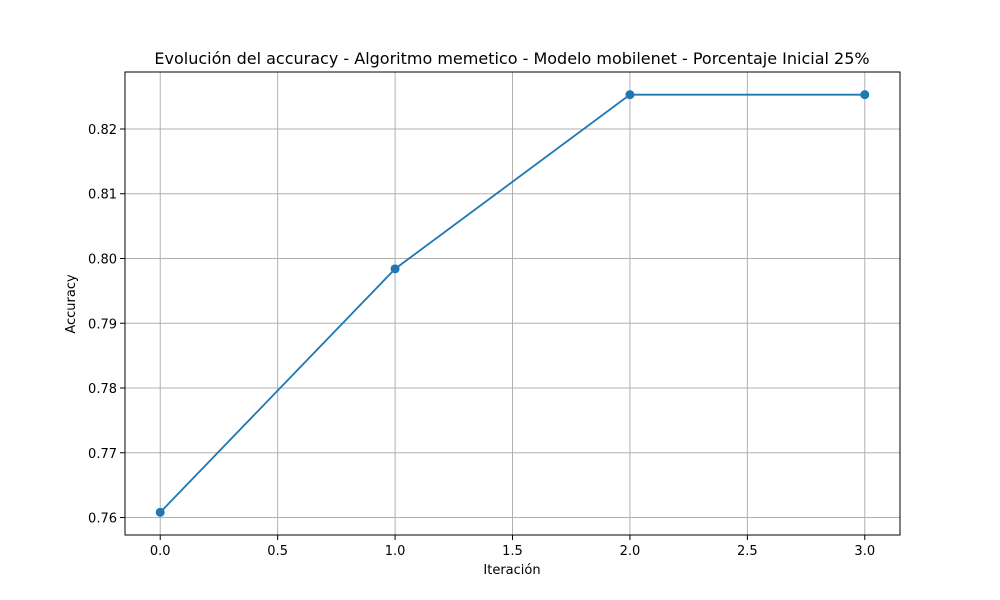 The height and width of the screenshot is (600, 1000). What do you see at coordinates (511, 570) in the screenshot?
I see `x-axis-label: Iteración` at bounding box center [511, 570].